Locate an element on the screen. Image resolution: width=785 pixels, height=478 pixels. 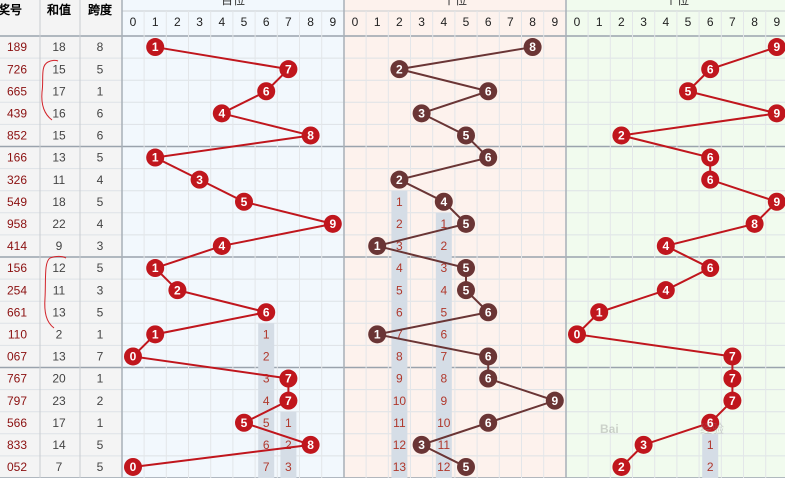
miss-count: 3 is located at coordinates (443, 268).